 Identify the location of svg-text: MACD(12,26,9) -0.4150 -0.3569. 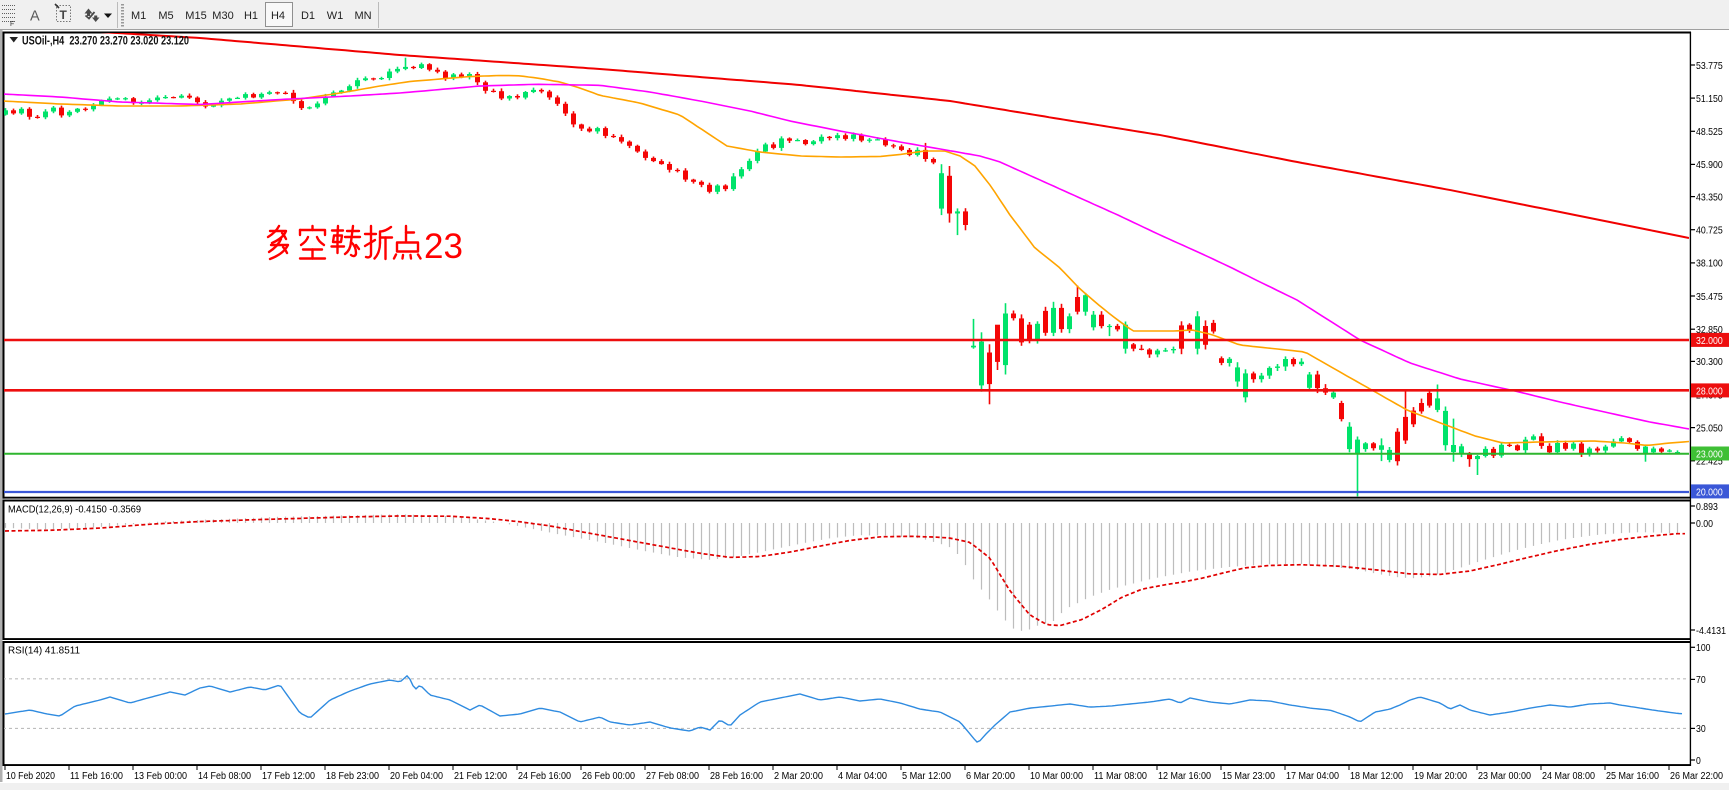
(74, 510).